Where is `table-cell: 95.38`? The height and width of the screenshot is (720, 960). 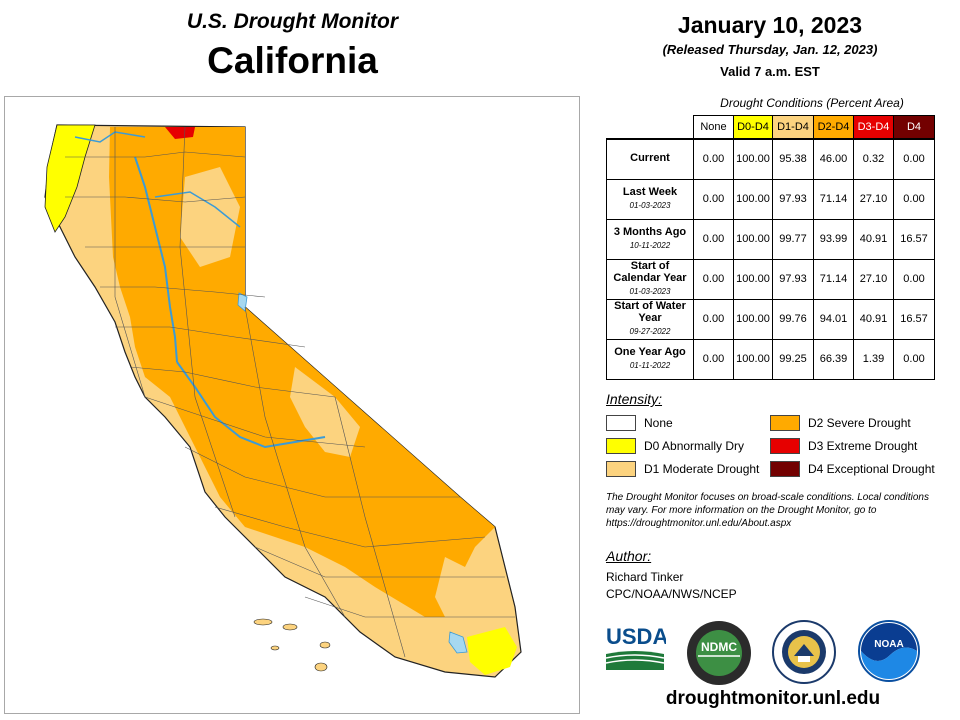
table-cell: 95.38 is located at coordinates (793, 159).